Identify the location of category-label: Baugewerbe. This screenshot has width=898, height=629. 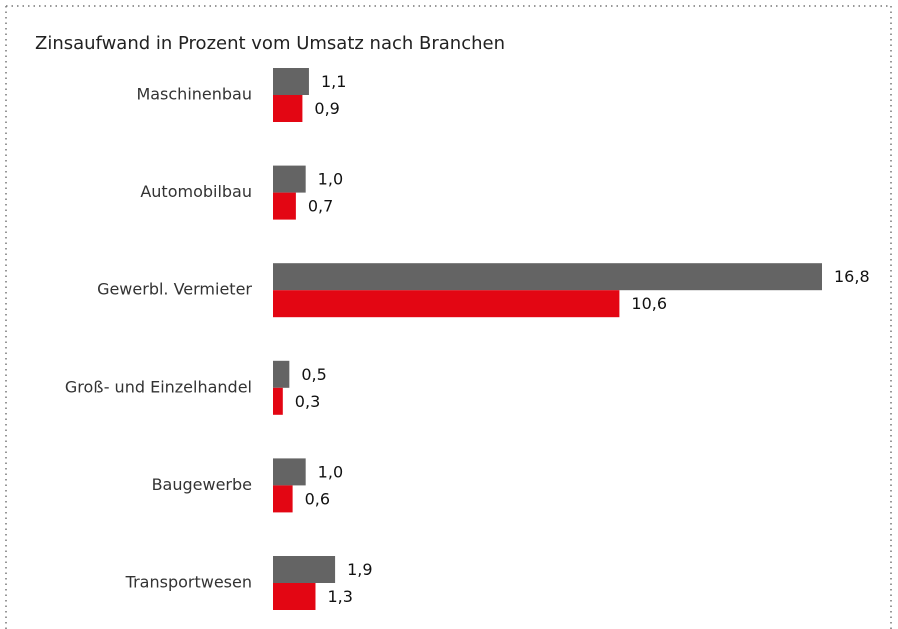
(202, 484).